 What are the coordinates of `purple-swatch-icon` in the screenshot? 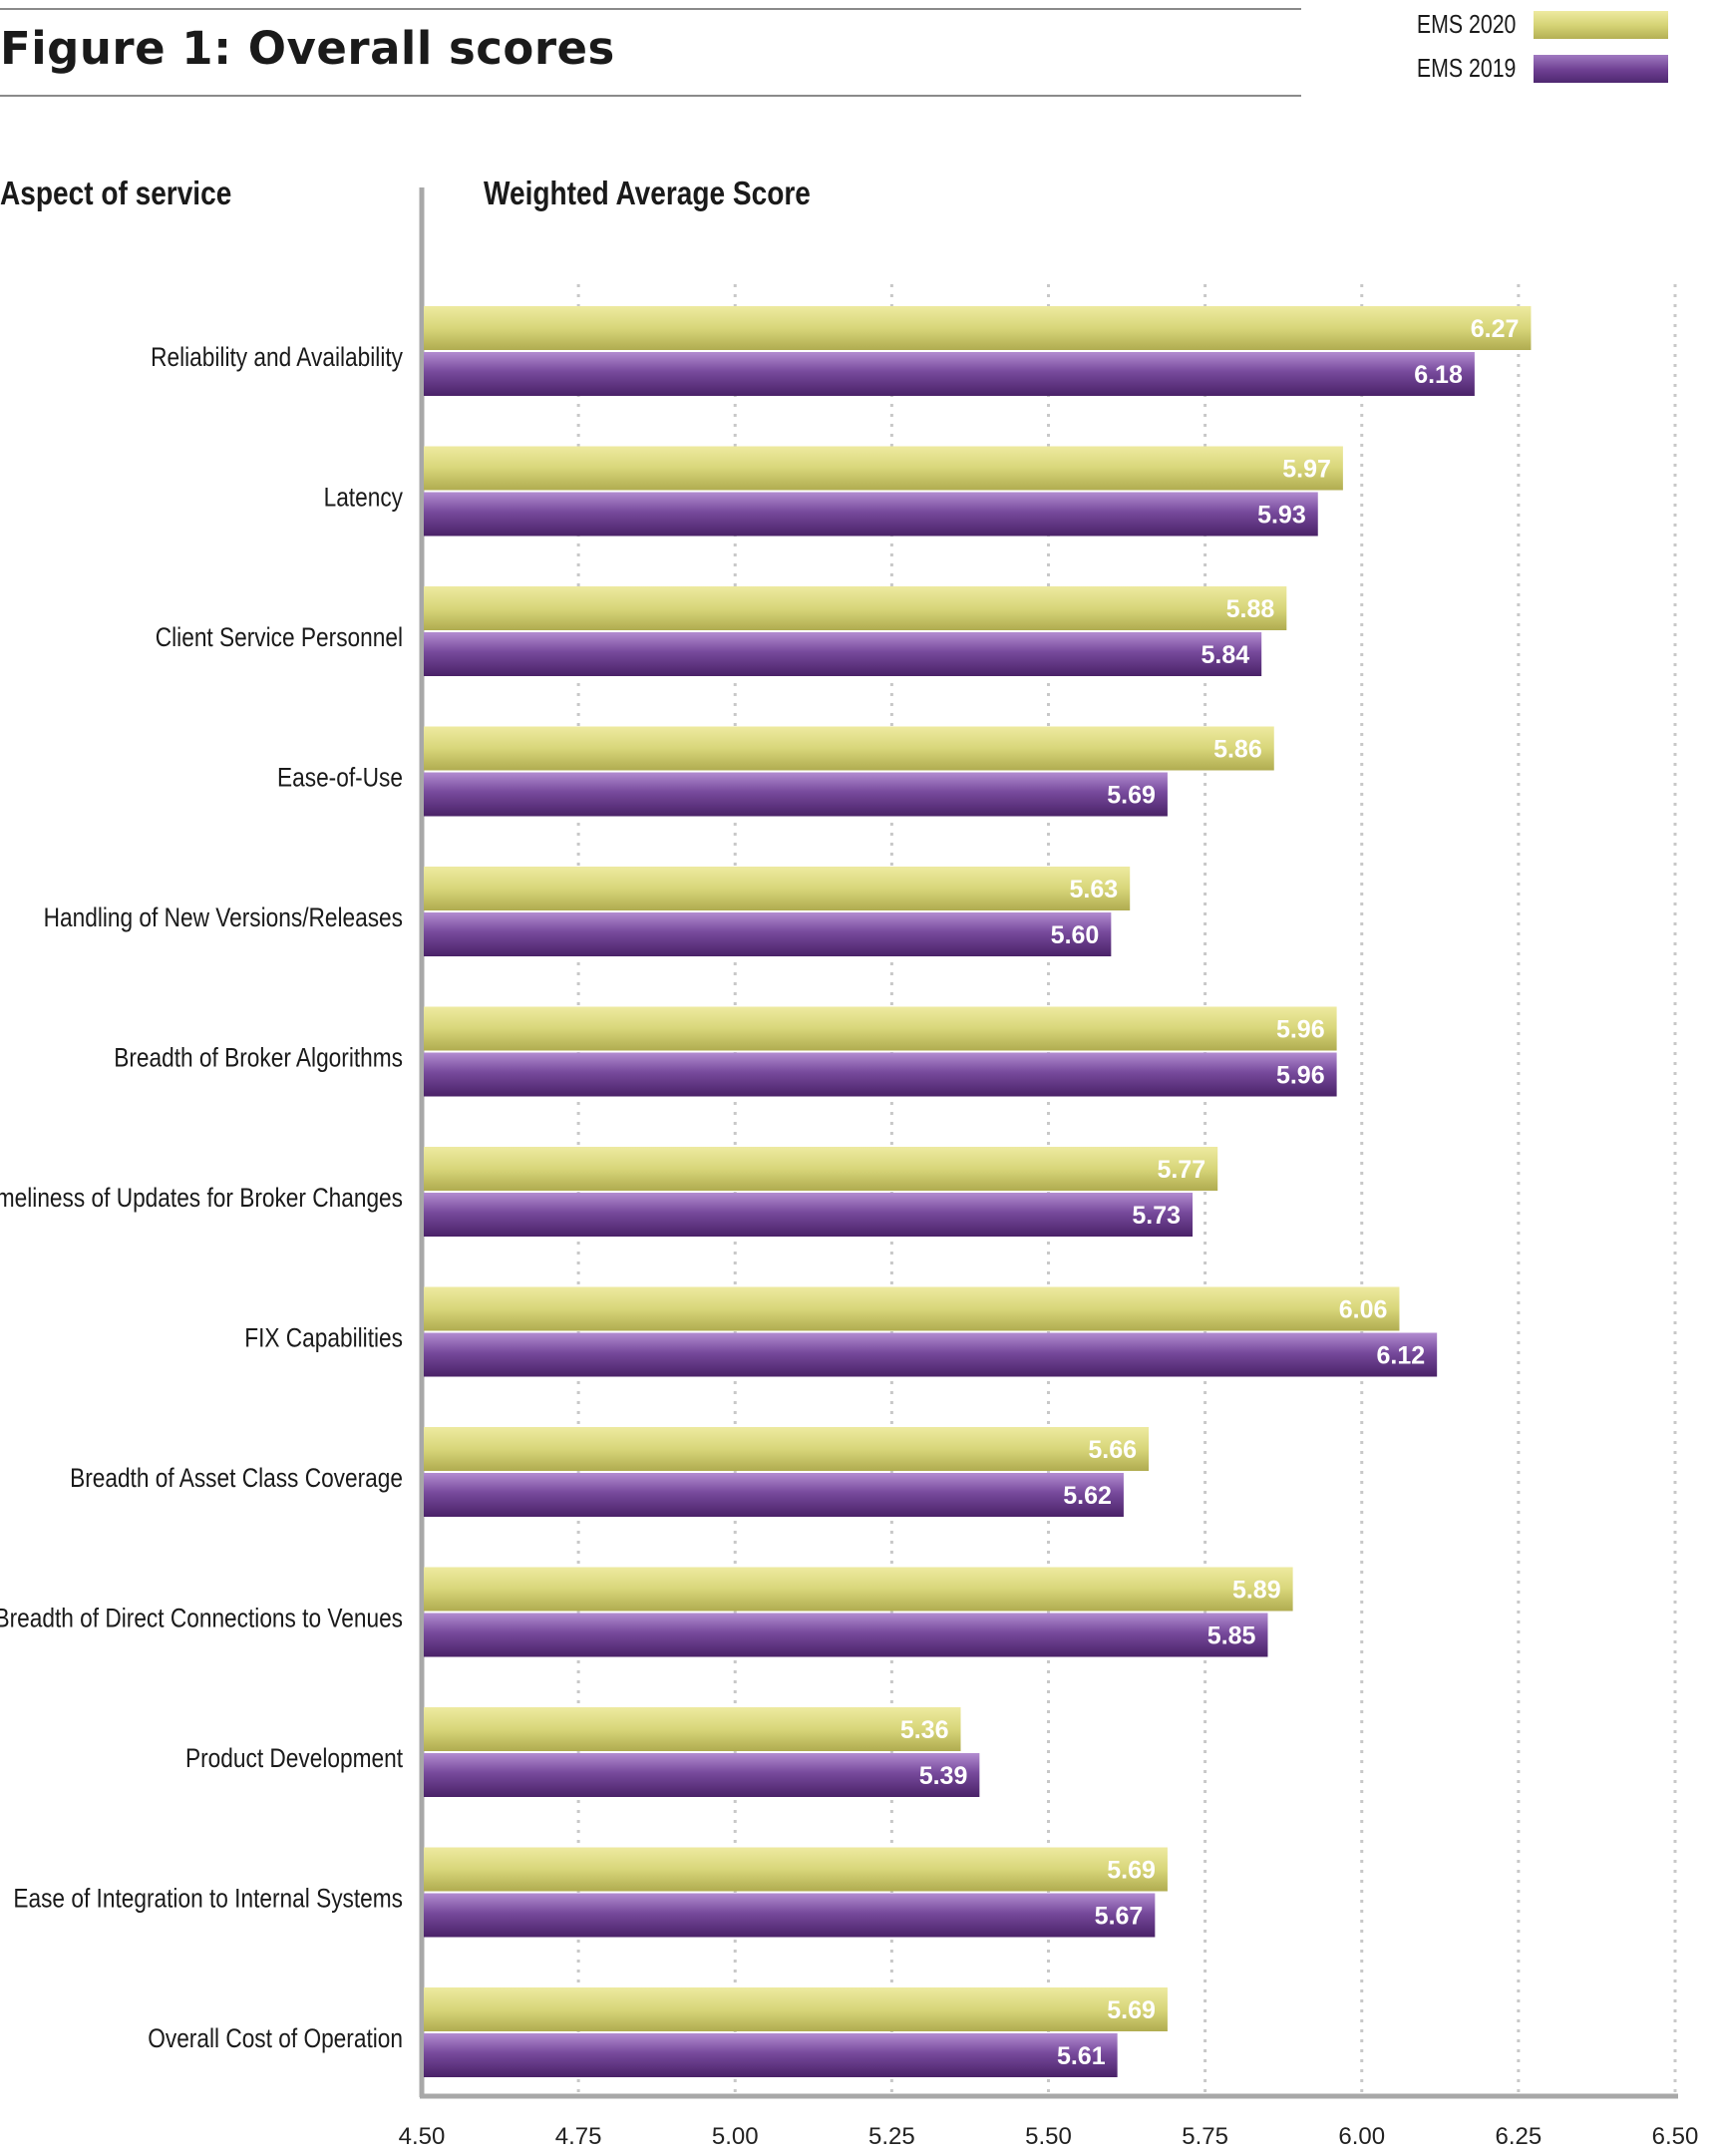 It's located at (1601, 69).